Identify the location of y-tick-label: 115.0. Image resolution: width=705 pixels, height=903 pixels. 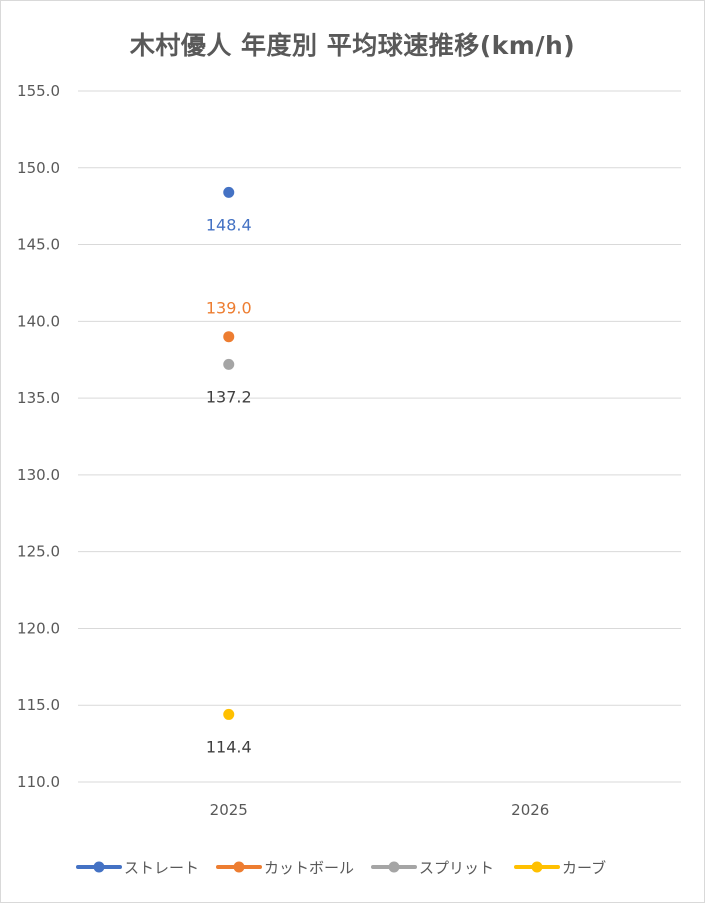
(38, 705).